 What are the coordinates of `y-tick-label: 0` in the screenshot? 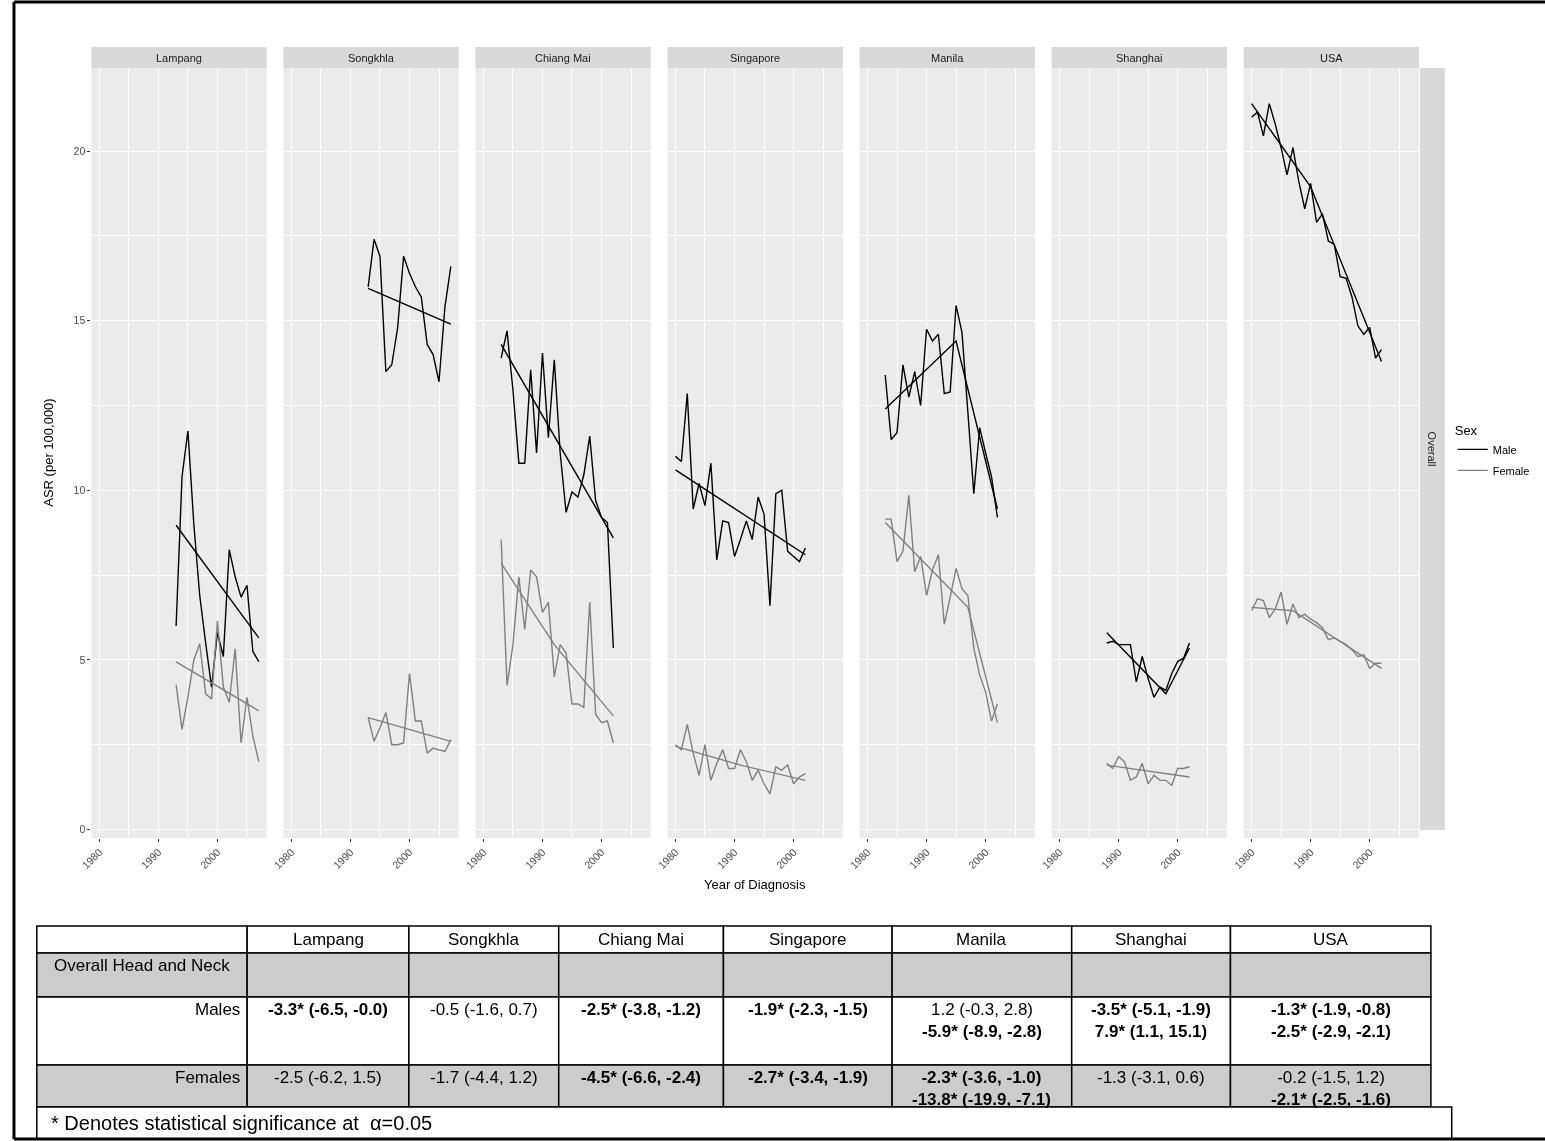 It's located at (82, 829).